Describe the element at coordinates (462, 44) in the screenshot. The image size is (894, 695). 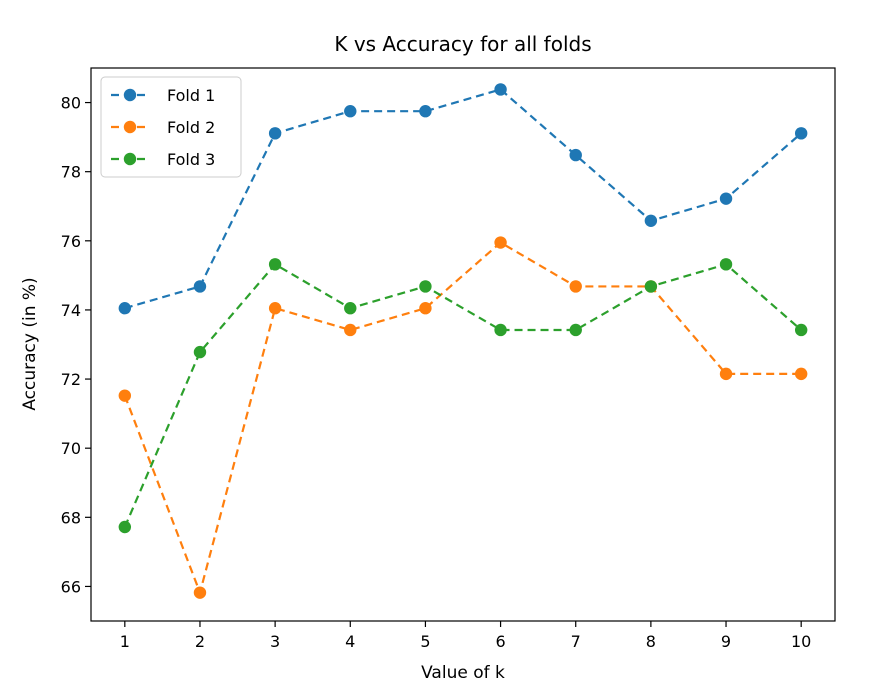
I see `chart-title: K vs Accuracy for all folds` at that location.